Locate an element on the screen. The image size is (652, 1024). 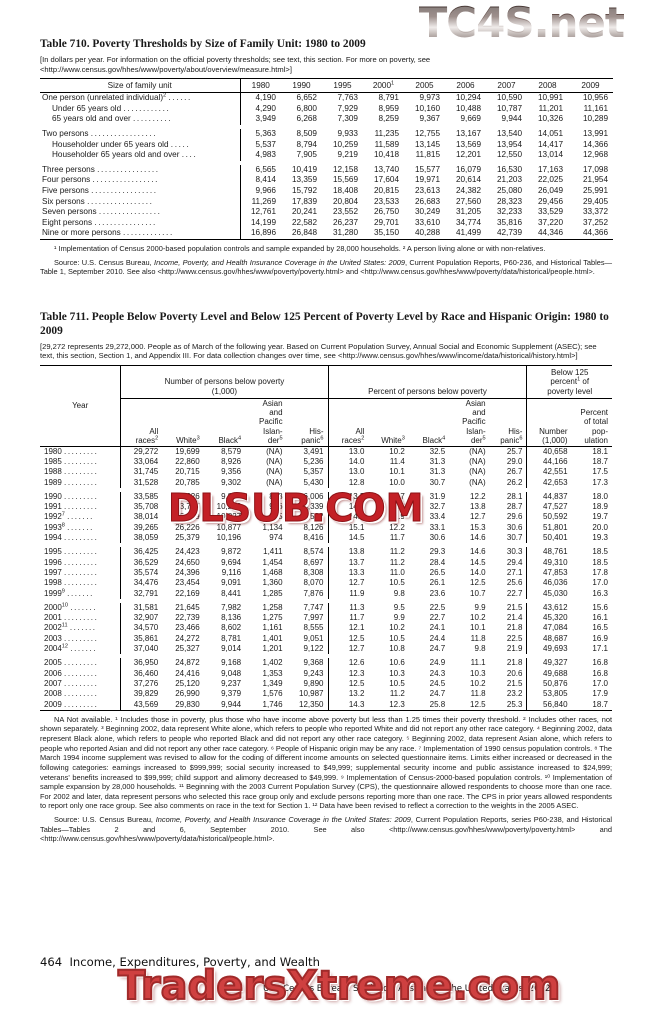
table-cell: 20,785 is located at coordinates (187, 482).